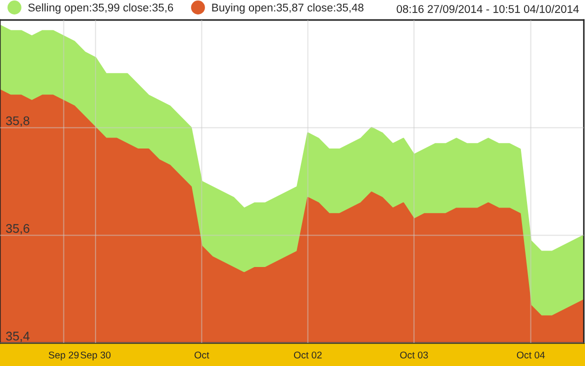 The image size is (585, 366). What do you see at coordinates (288, 8) in the screenshot?
I see `legend-label: Buying open:35,87 close:35,48` at bounding box center [288, 8].